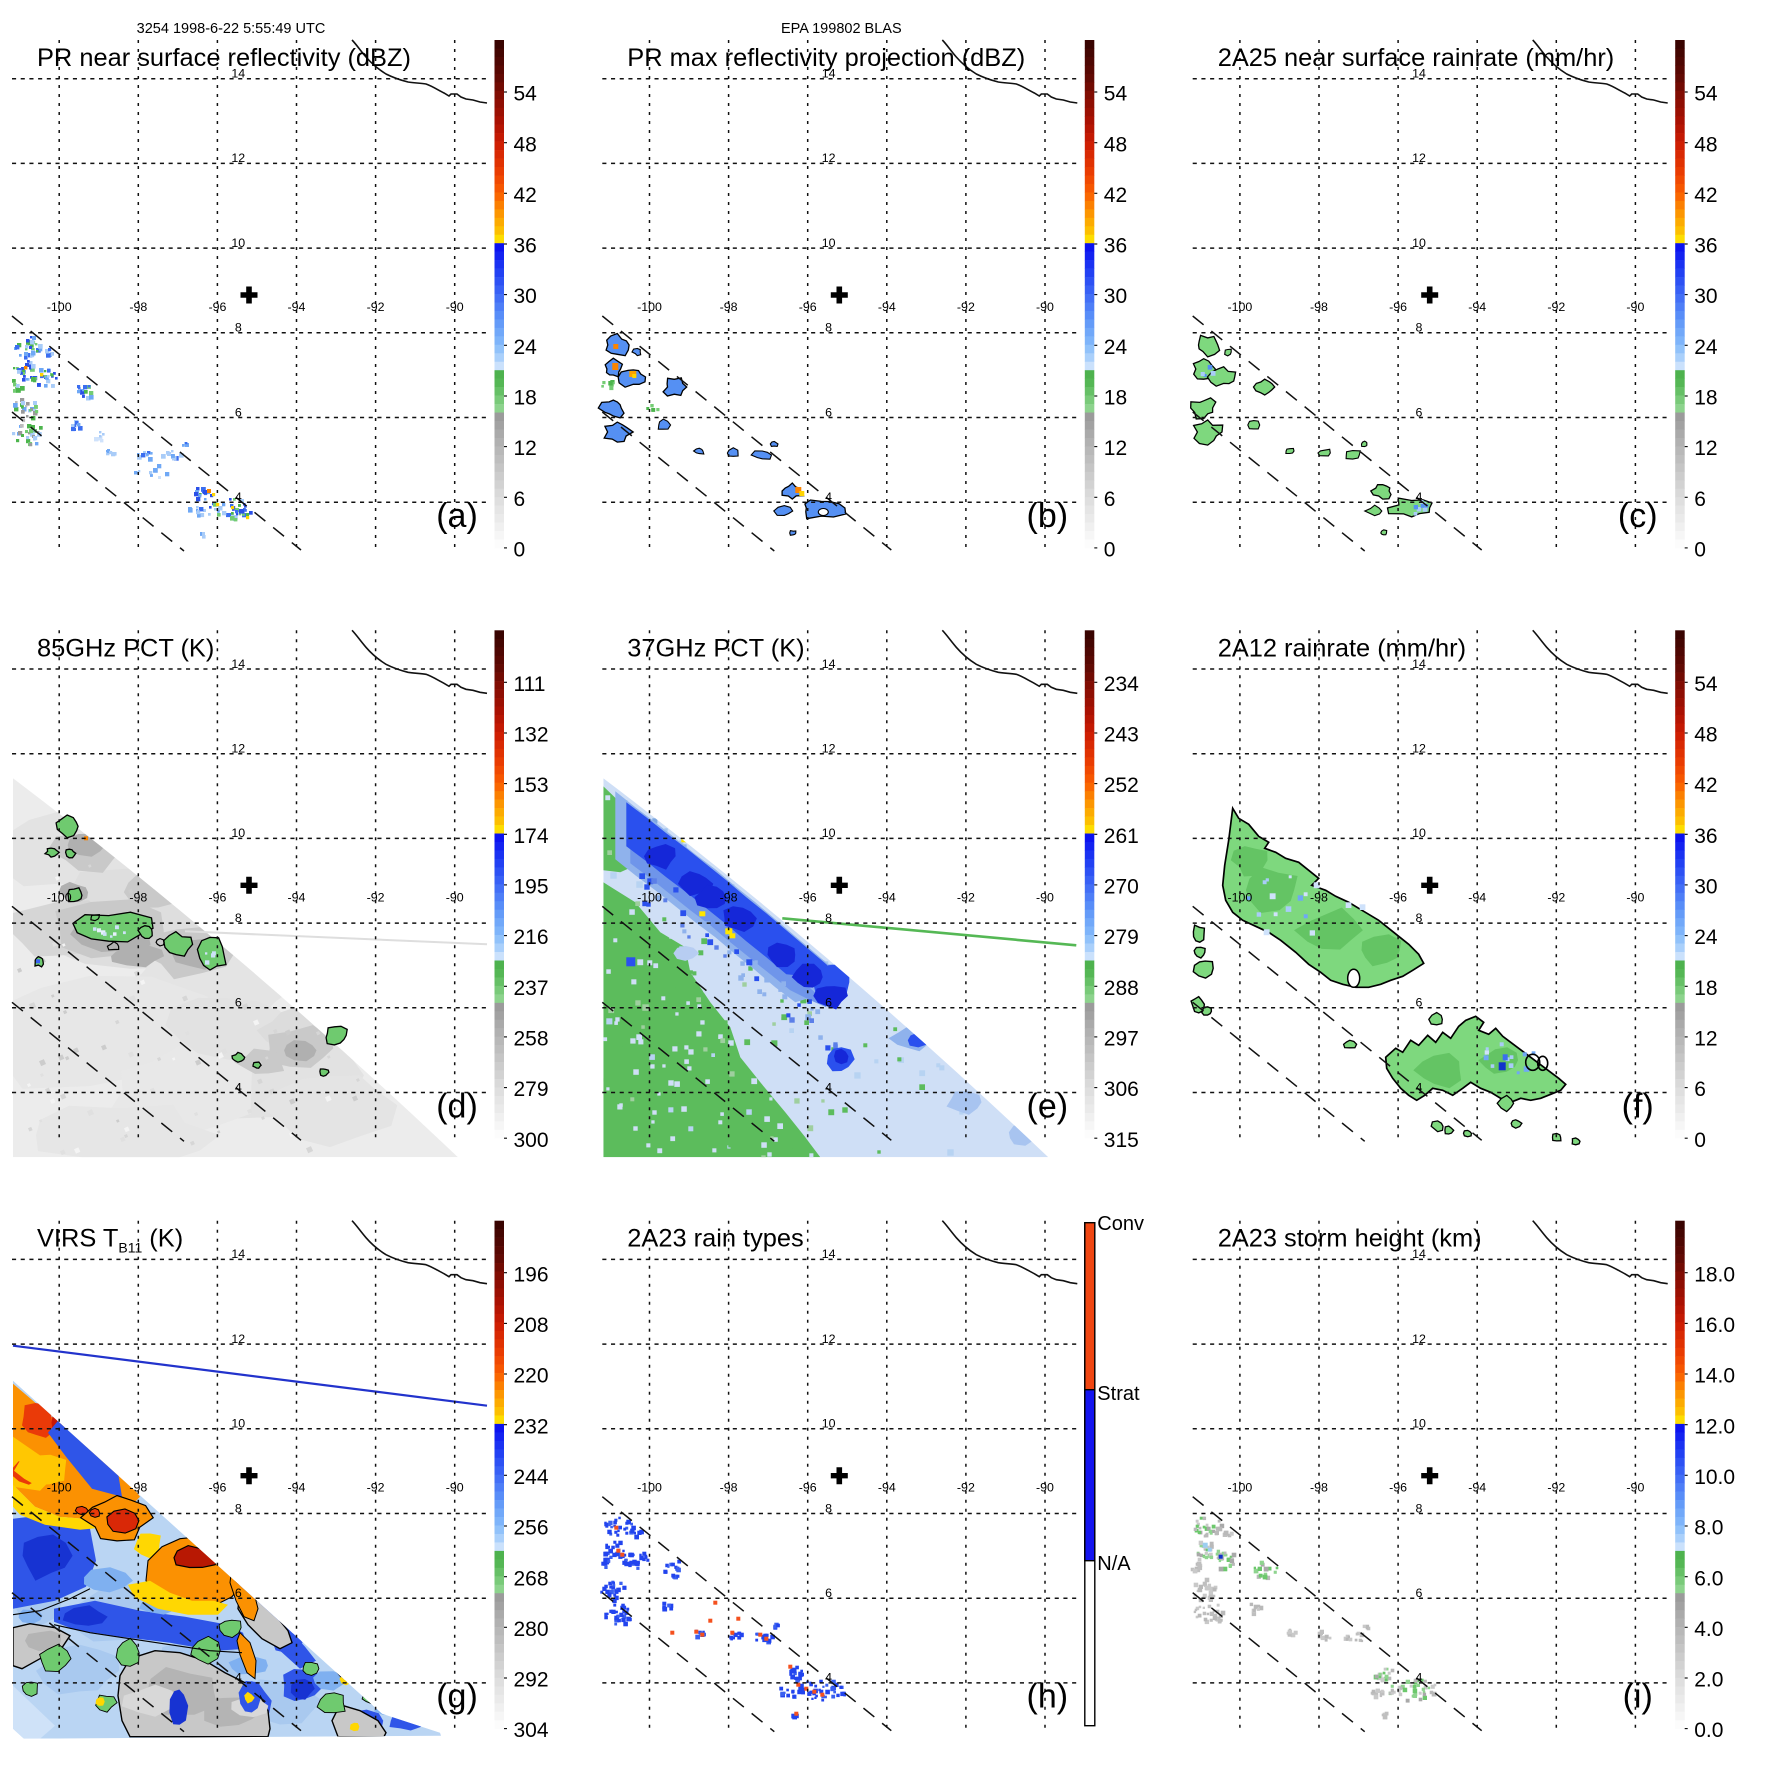 The width and height of the screenshot is (1771, 1776). I want to click on svg-text: 174, so click(531, 836).